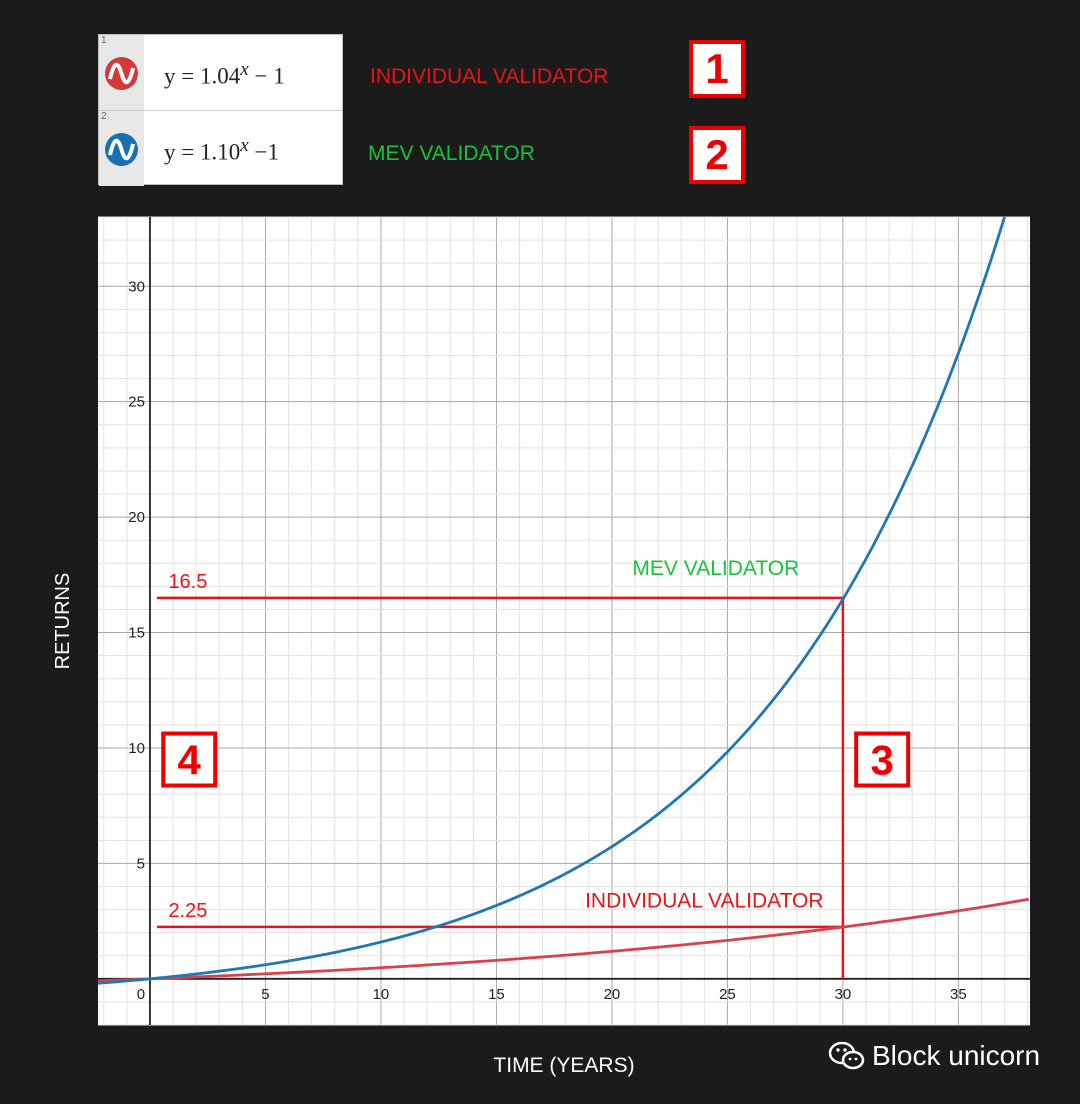  What do you see at coordinates (136, 286) in the screenshot?
I see `y-tick-label: 30` at bounding box center [136, 286].